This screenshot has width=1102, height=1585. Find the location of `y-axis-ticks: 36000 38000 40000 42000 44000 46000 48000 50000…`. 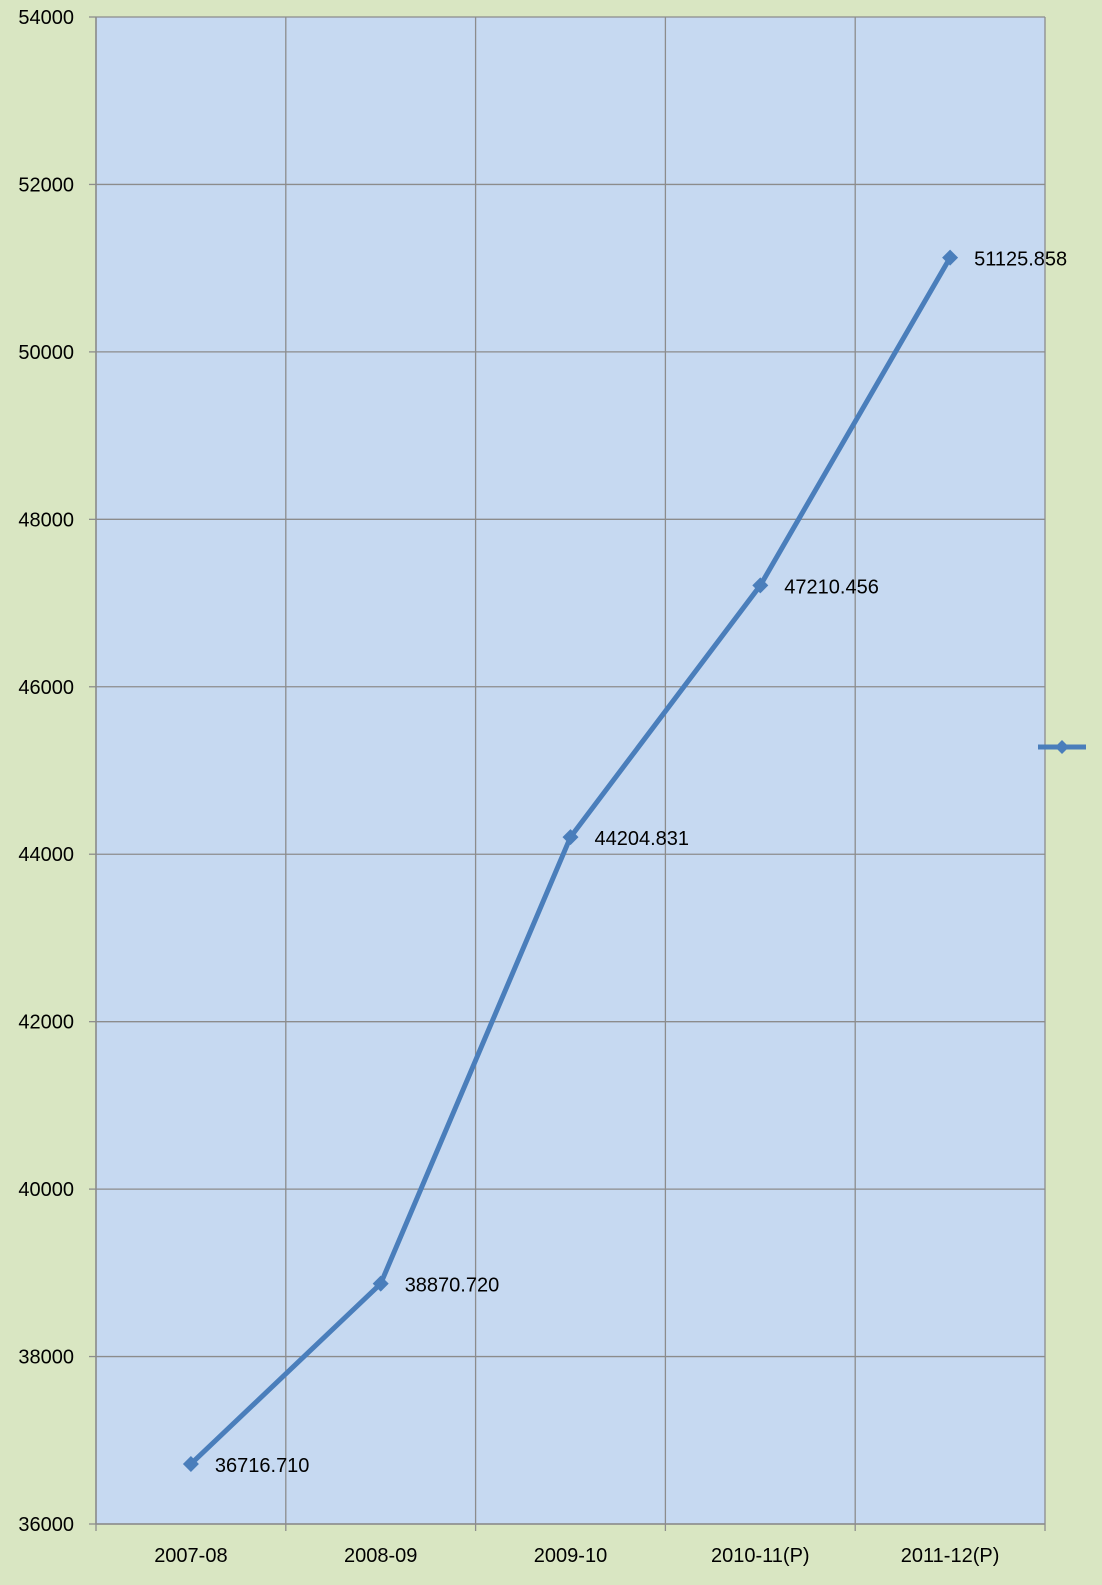

y-axis-ticks: 36000 38000 40000 42000 44000 46000 48000 50000… is located at coordinates (57, 771).